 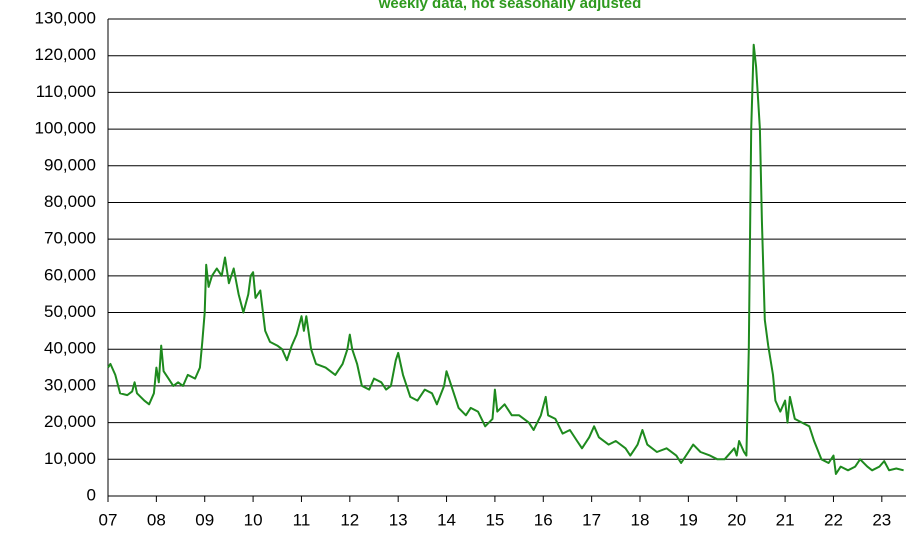 What do you see at coordinates (65, 128) in the screenshot?
I see `y-tick-label: 100,000` at bounding box center [65, 128].